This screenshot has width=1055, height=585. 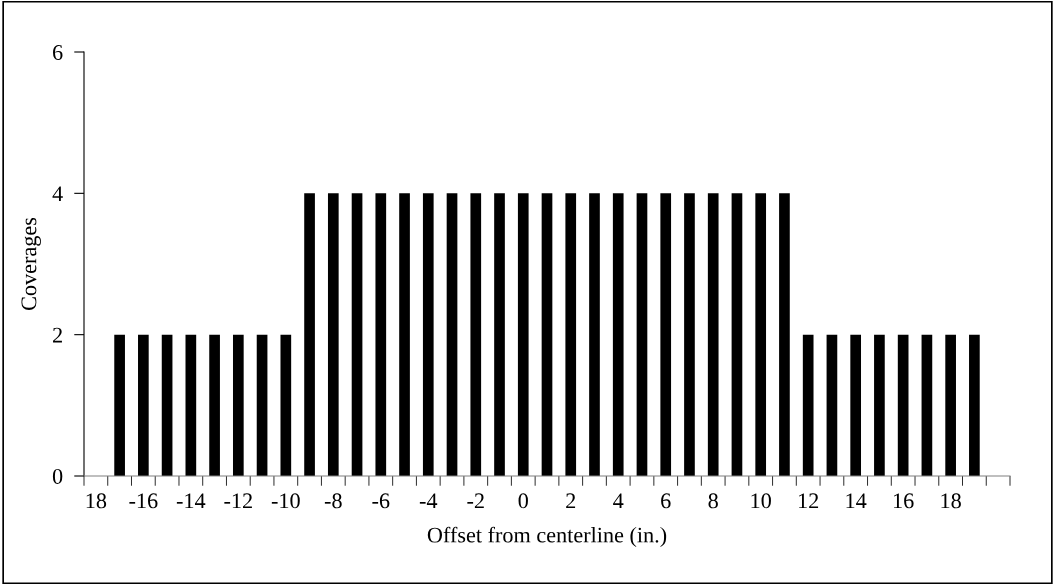 I want to click on x-axis-title: Offset from centerline (in.), so click(x=547, y=537).